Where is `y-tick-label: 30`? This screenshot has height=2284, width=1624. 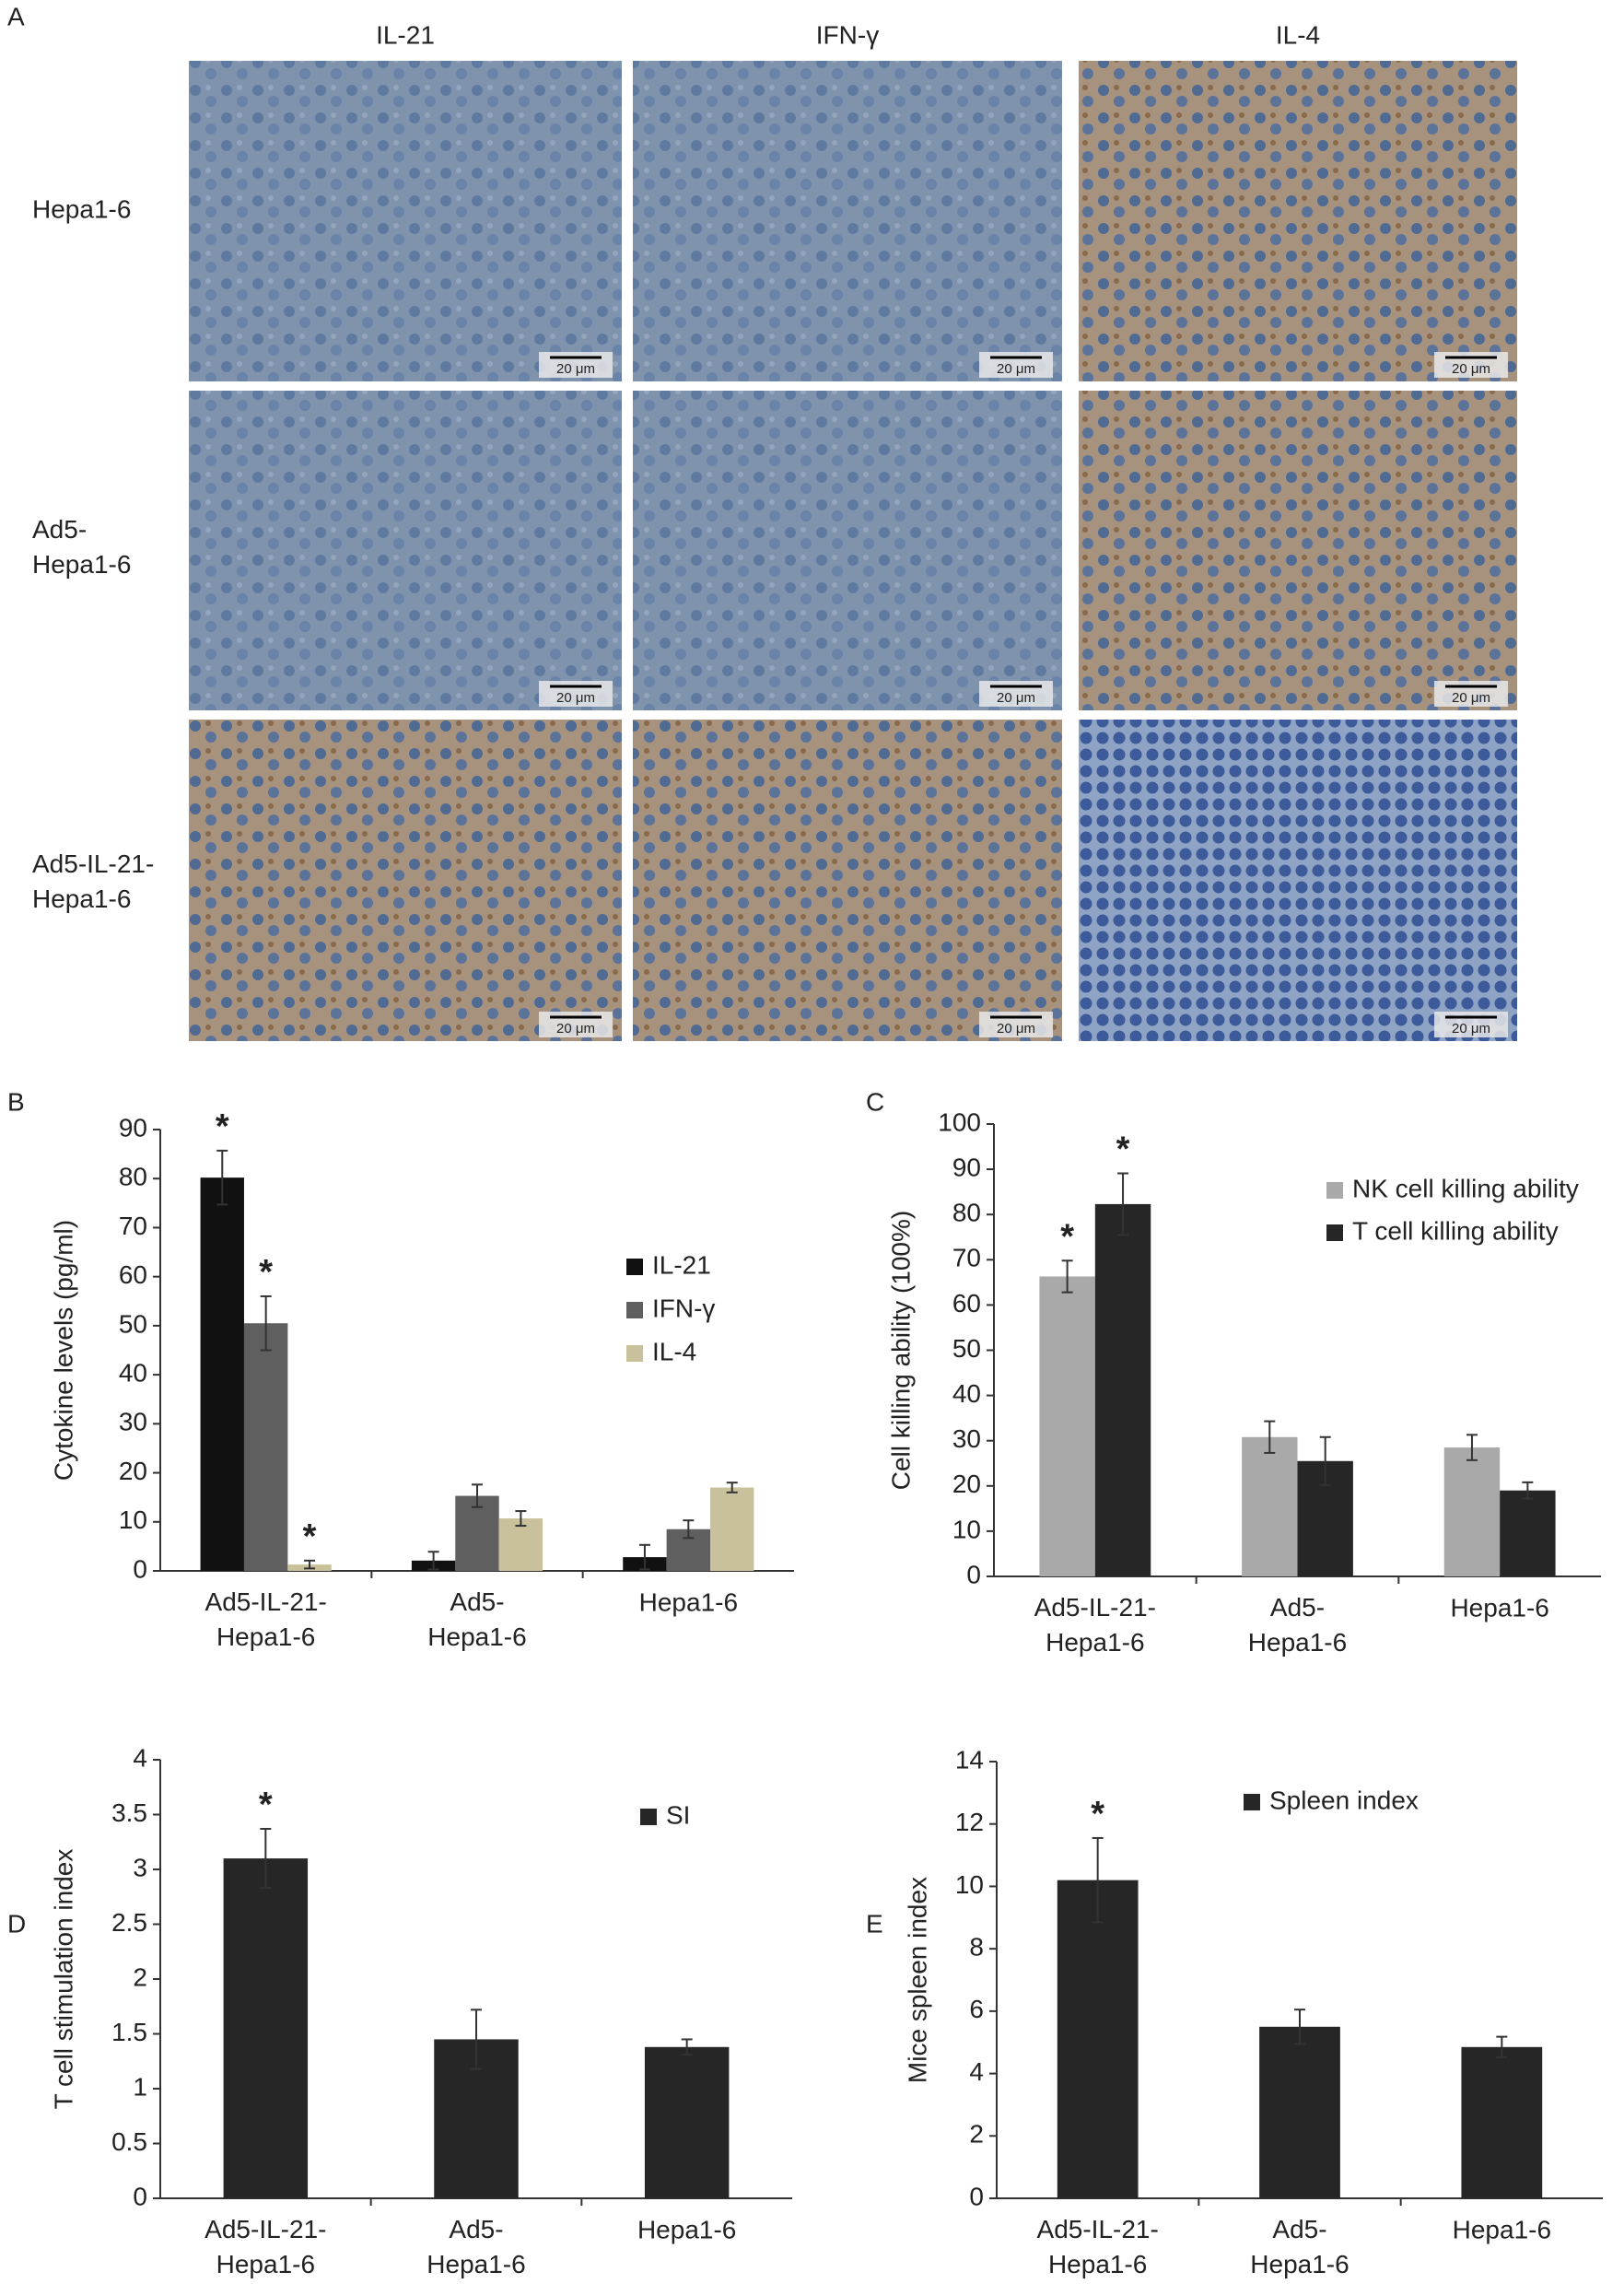 y-tick-label: 30 is located at coordinates (966, 1438).